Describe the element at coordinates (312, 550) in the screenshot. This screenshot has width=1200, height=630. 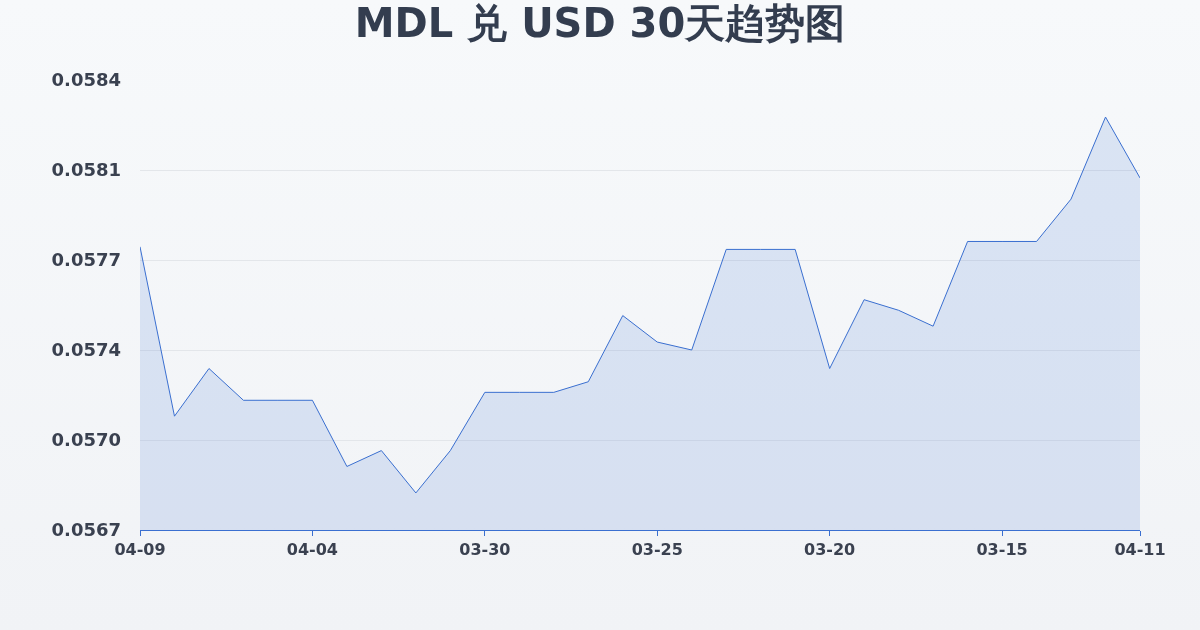
I see `x-tick-label: 04-04` at that location.